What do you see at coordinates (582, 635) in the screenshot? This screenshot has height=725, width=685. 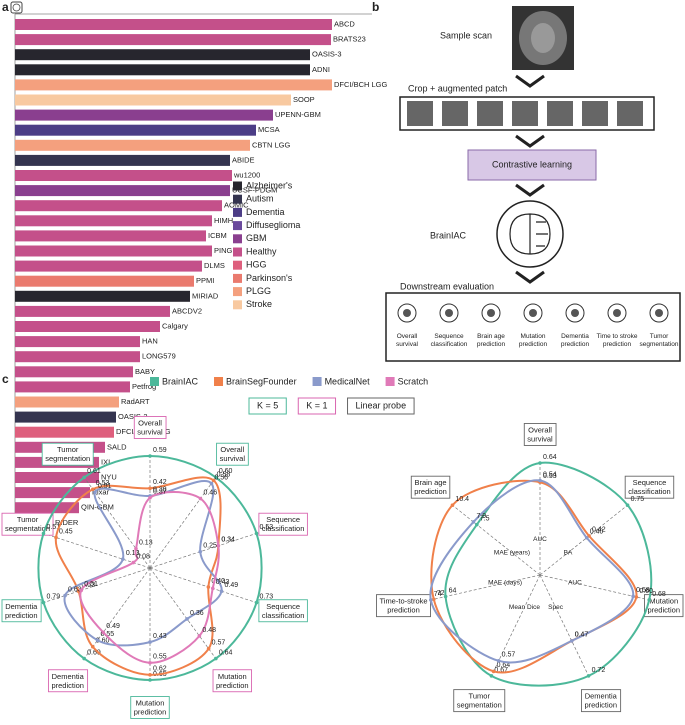 I see `value-label: 0.47` at bounding box center [582, 635].